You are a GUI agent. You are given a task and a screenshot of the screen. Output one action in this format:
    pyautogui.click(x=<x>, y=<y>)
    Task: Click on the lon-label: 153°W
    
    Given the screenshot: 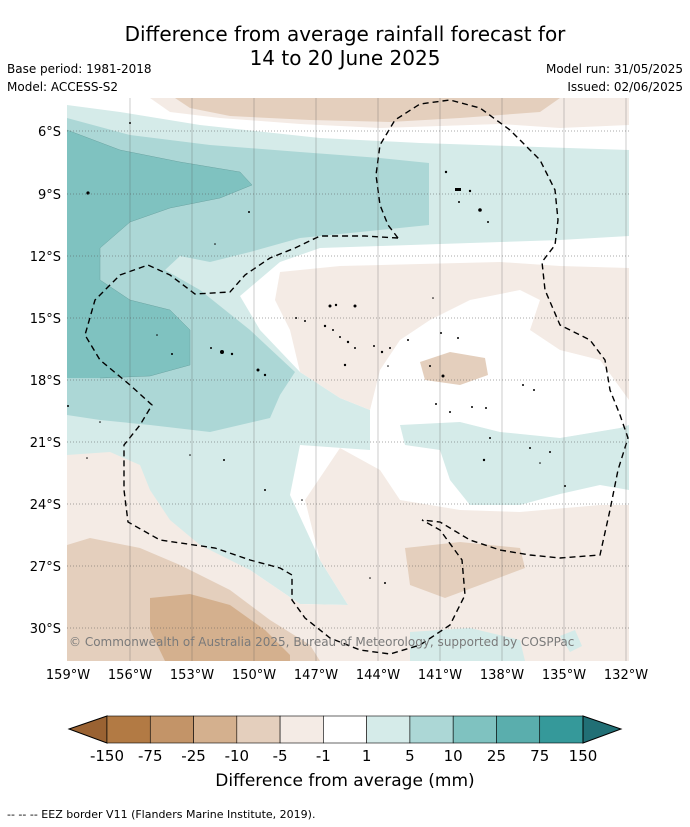 What is the action you would take?
    pyautogui.click(x=192, y=675)
    